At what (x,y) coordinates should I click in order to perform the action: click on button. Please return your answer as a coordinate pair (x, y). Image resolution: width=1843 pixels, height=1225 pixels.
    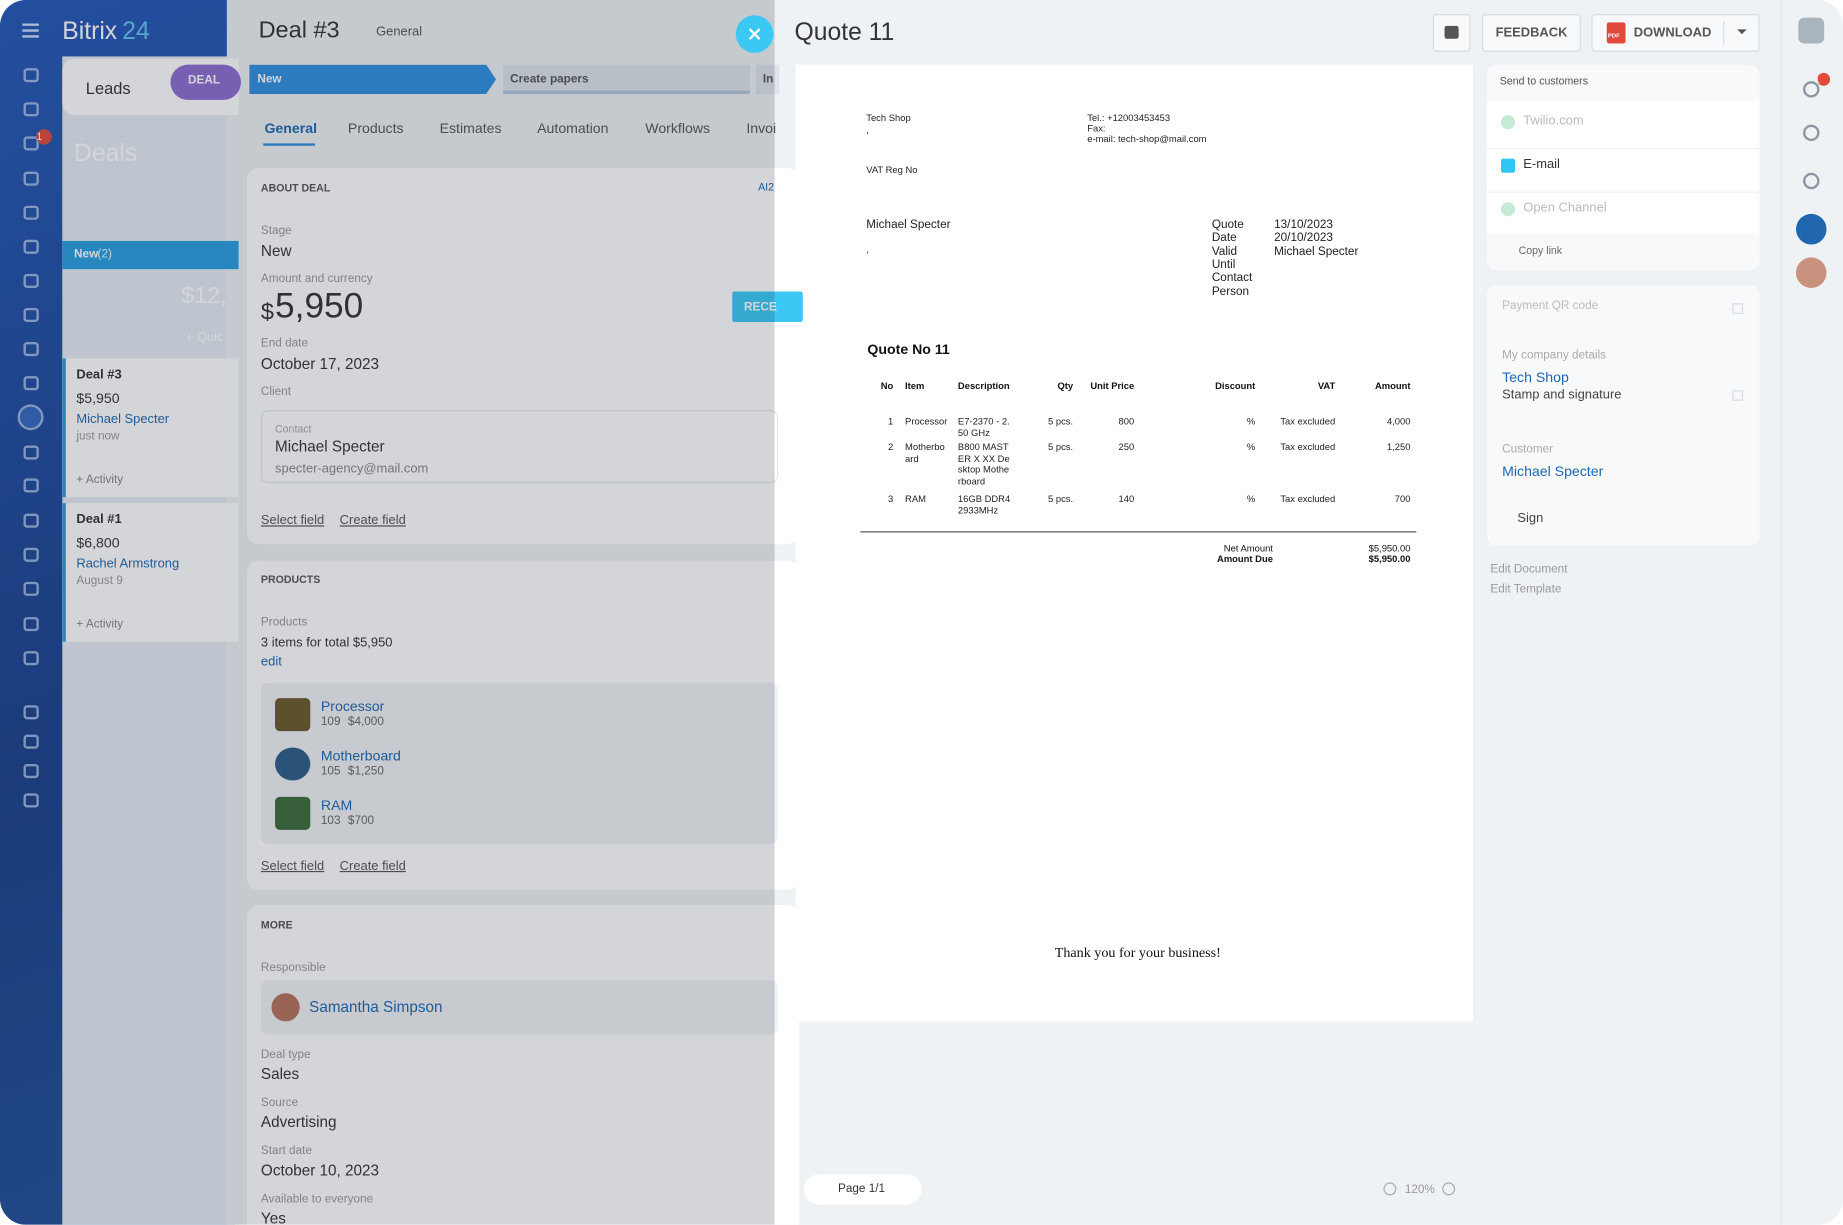
    Looking at the image, I should click on (767, 307).